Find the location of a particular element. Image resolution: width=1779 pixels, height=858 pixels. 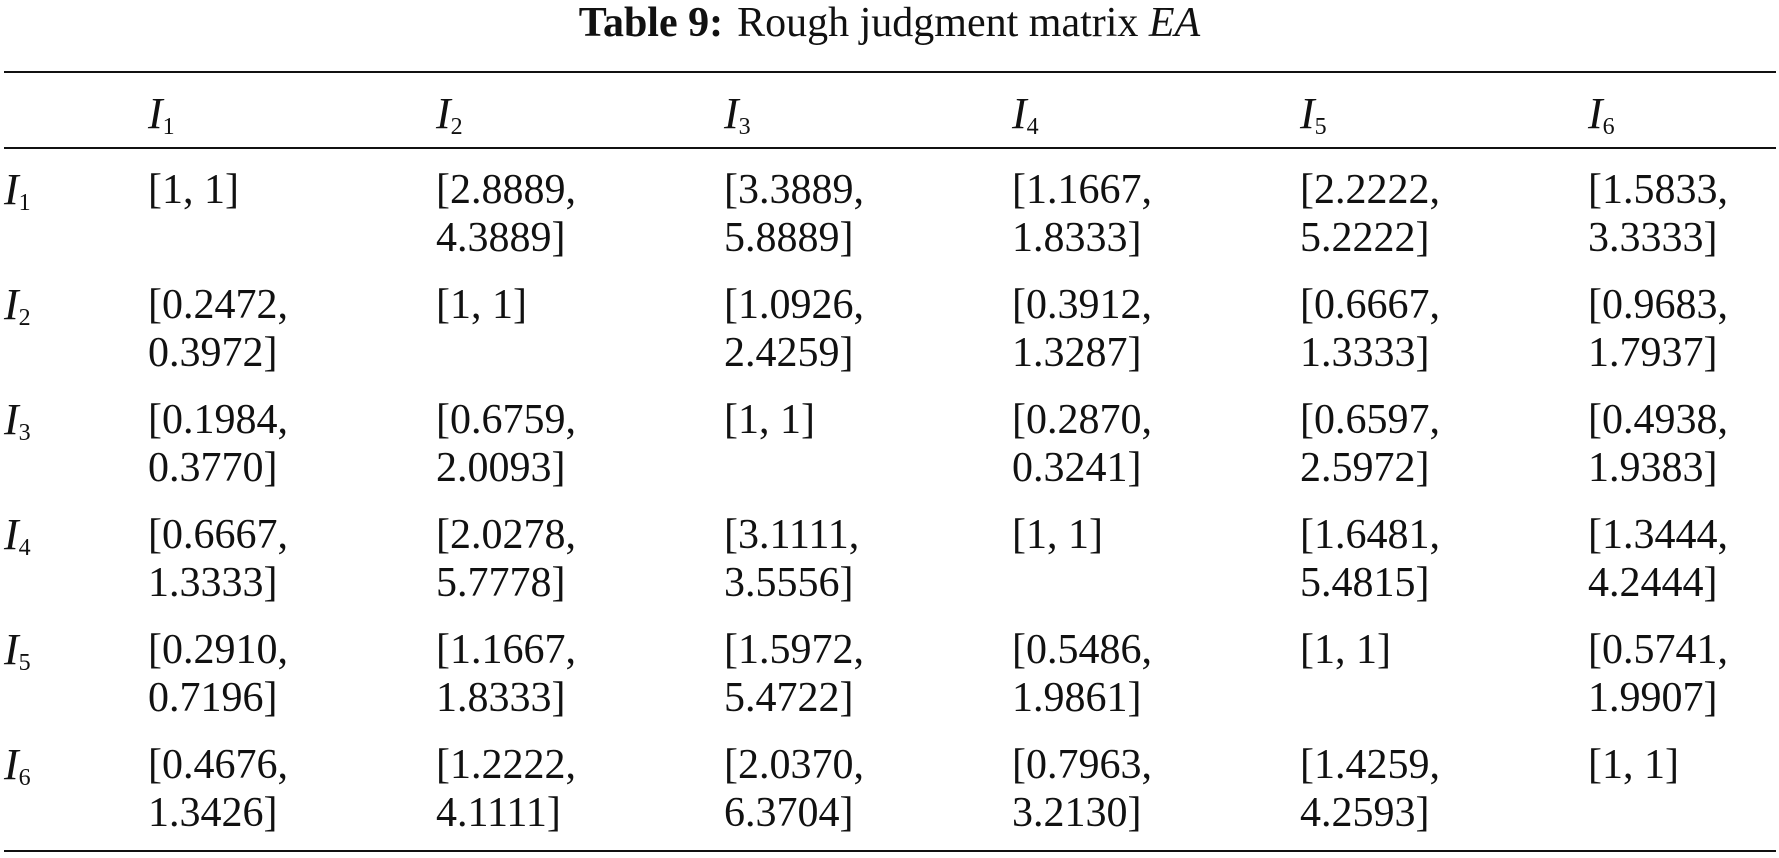

row-header: I2 is located at coordinates (17, 305).